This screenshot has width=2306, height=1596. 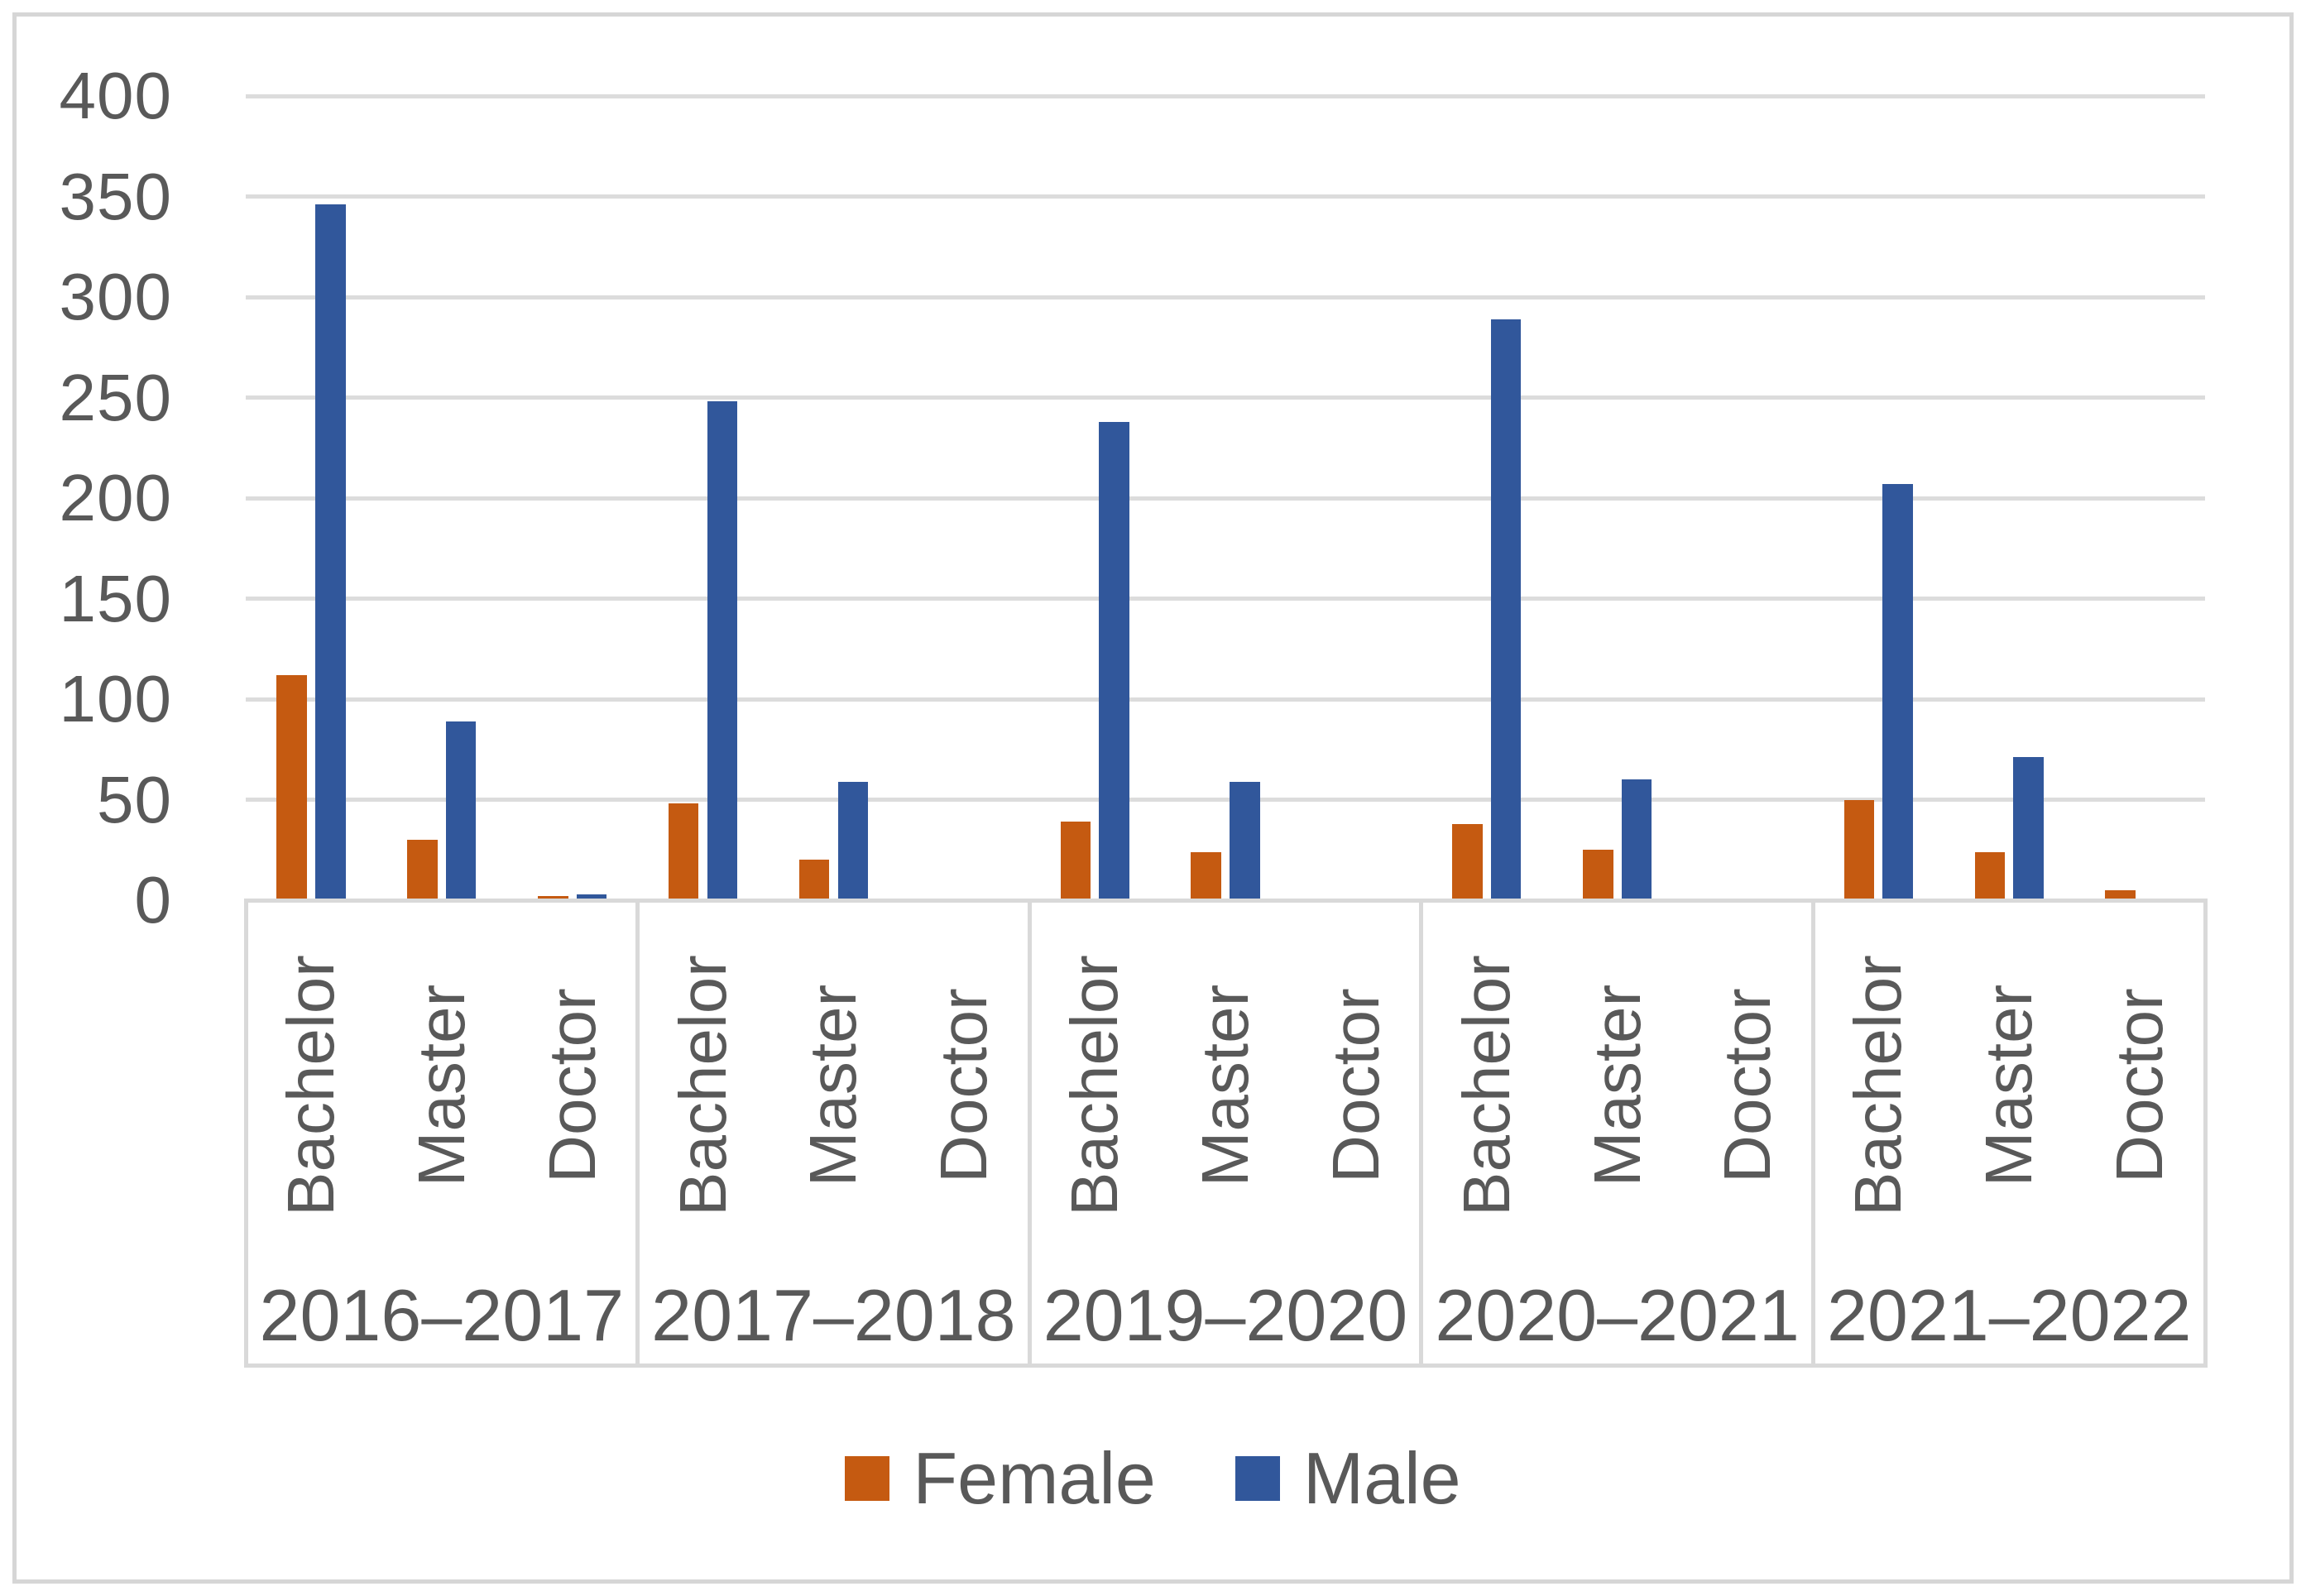 What do you see at coordinates (1225, 1315) in the screenshot?
I see `year-group-label: 2019–2020` at bounding box center [1225, 1315].